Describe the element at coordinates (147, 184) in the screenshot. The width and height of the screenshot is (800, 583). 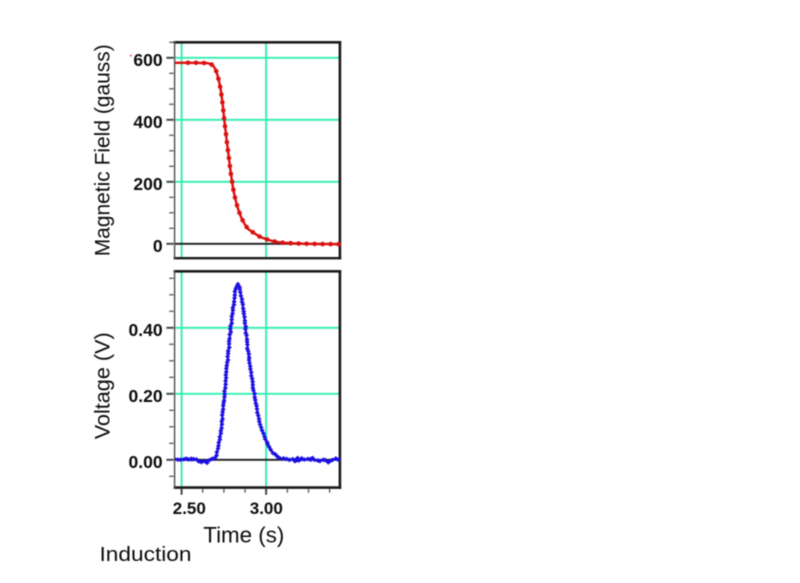
I see `svg-text: 200` at that location.